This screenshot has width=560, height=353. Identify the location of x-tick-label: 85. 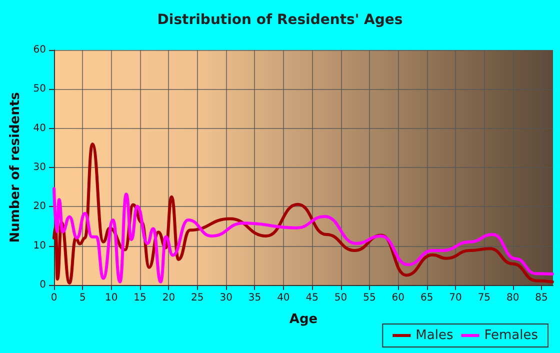
(541, 298).